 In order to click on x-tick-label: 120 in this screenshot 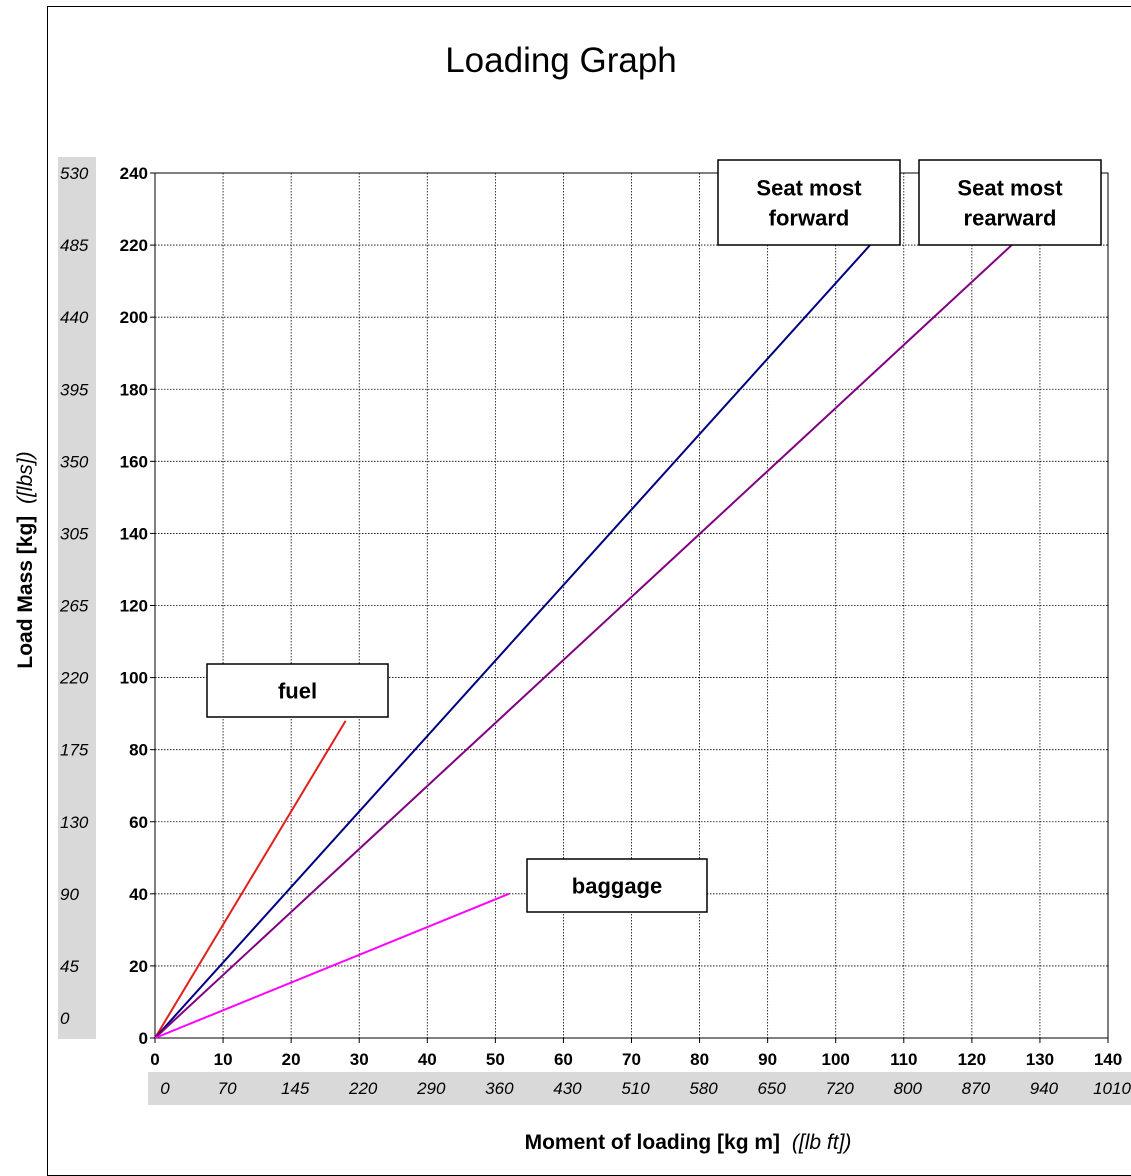, I will do `click(972, 1059)`.